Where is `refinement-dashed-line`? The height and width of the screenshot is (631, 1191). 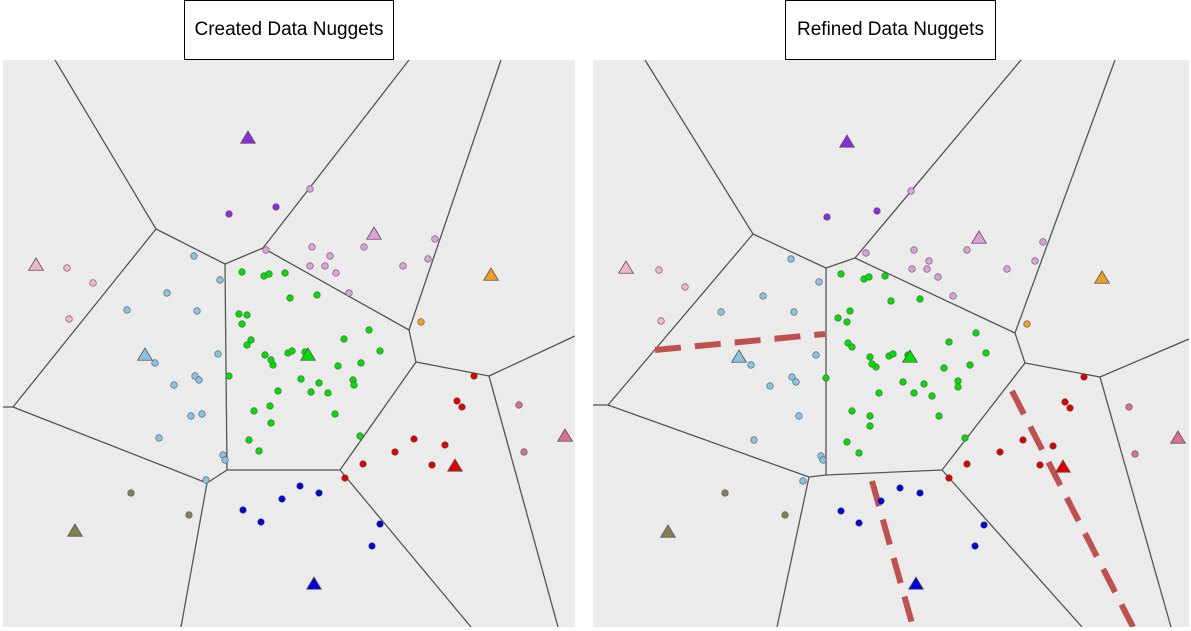 refinement-dashed-line is located at coordinates (740, 342).